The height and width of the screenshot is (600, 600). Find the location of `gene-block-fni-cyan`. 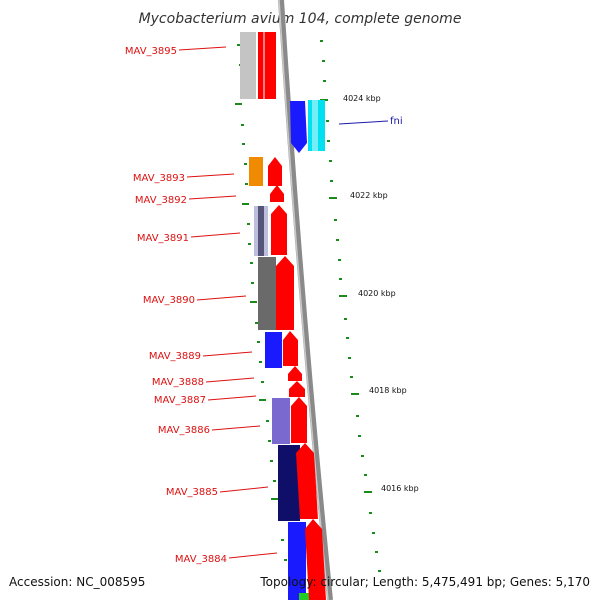

gene-block-fni-cyan is located at coordinates (316, 125).